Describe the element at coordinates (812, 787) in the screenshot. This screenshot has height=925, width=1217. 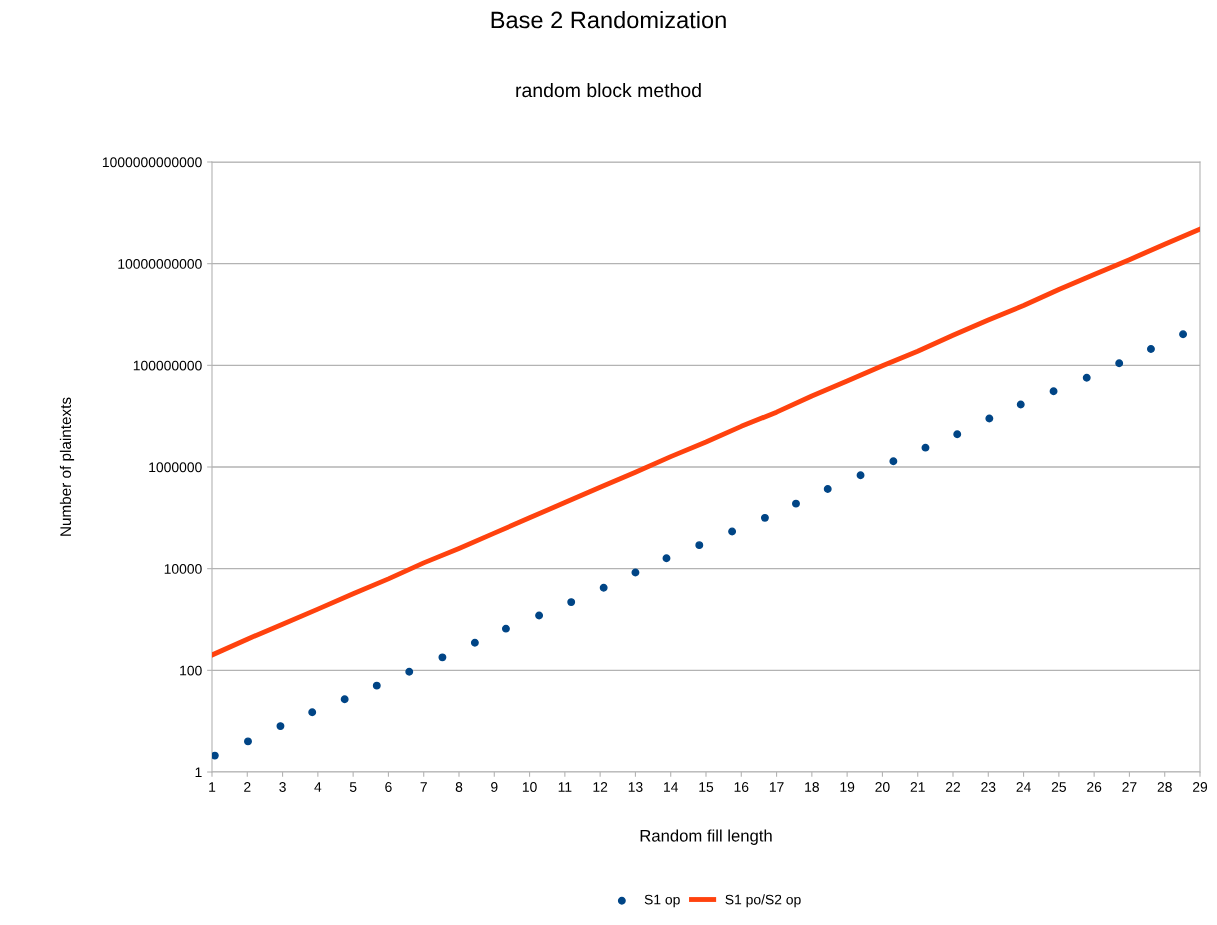
I see `x-tick-label: 18` at that location.